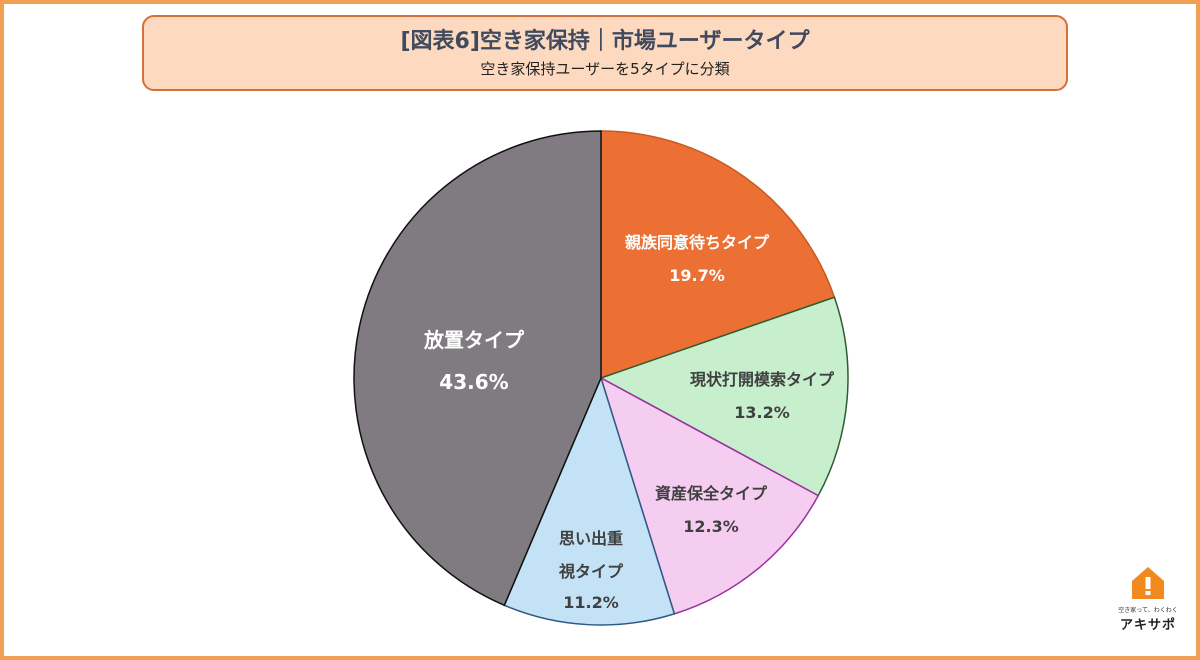  What do you see at coordinates (473, 382) in the screenshot?
I see `slice-value-label: 43.6%` at bounding box center [473, 382].